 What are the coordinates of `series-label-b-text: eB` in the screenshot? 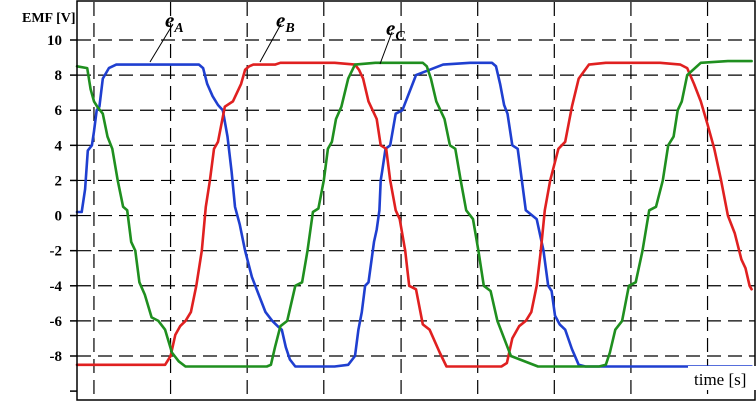 It's located at (285, 22).